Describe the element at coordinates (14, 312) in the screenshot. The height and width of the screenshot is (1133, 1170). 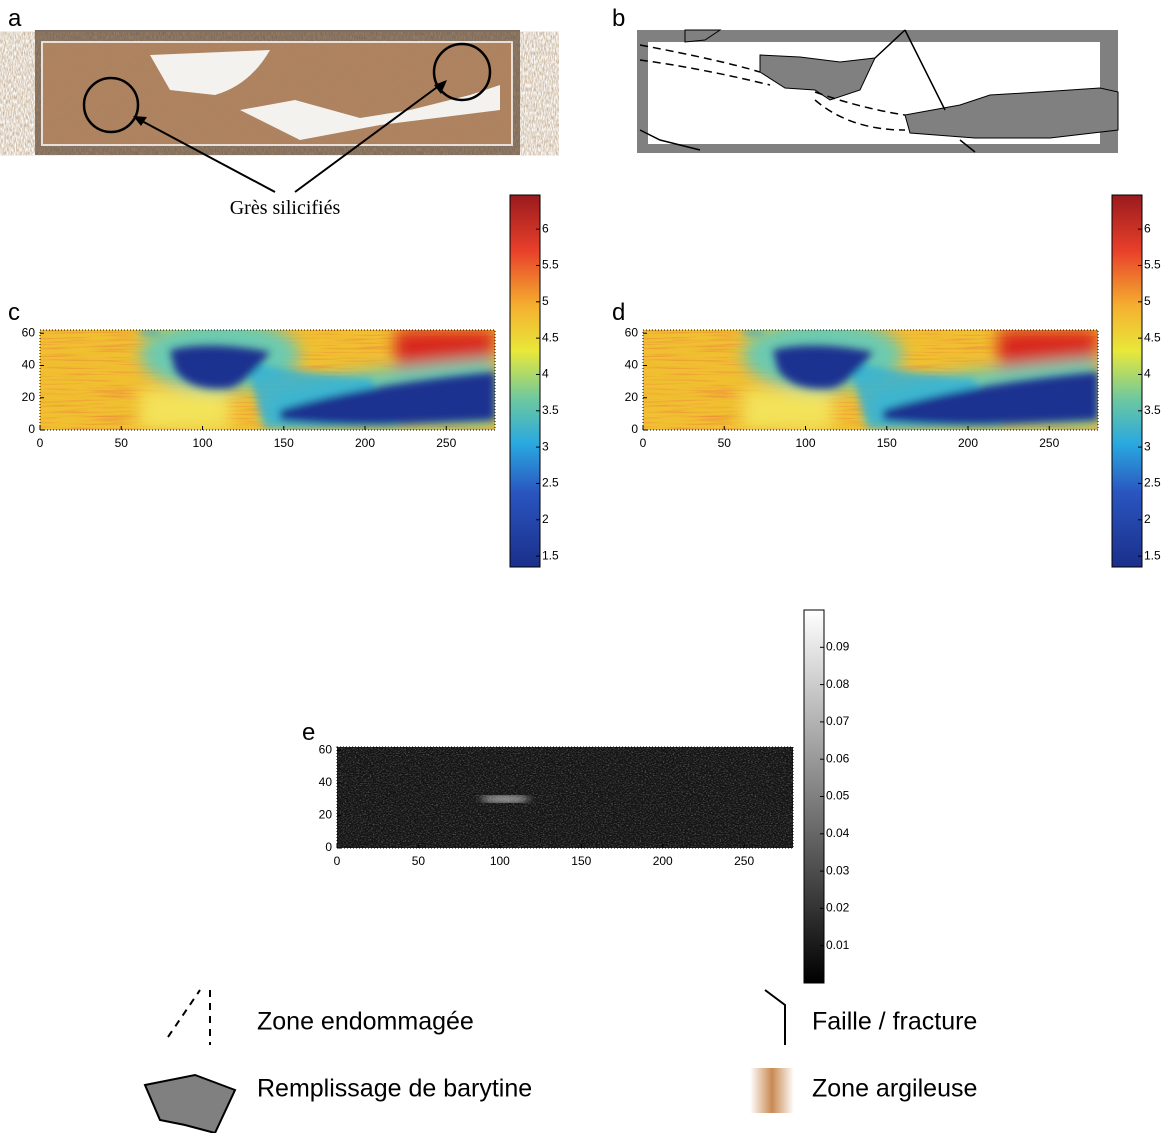
I see `panel-label: c` at that location.